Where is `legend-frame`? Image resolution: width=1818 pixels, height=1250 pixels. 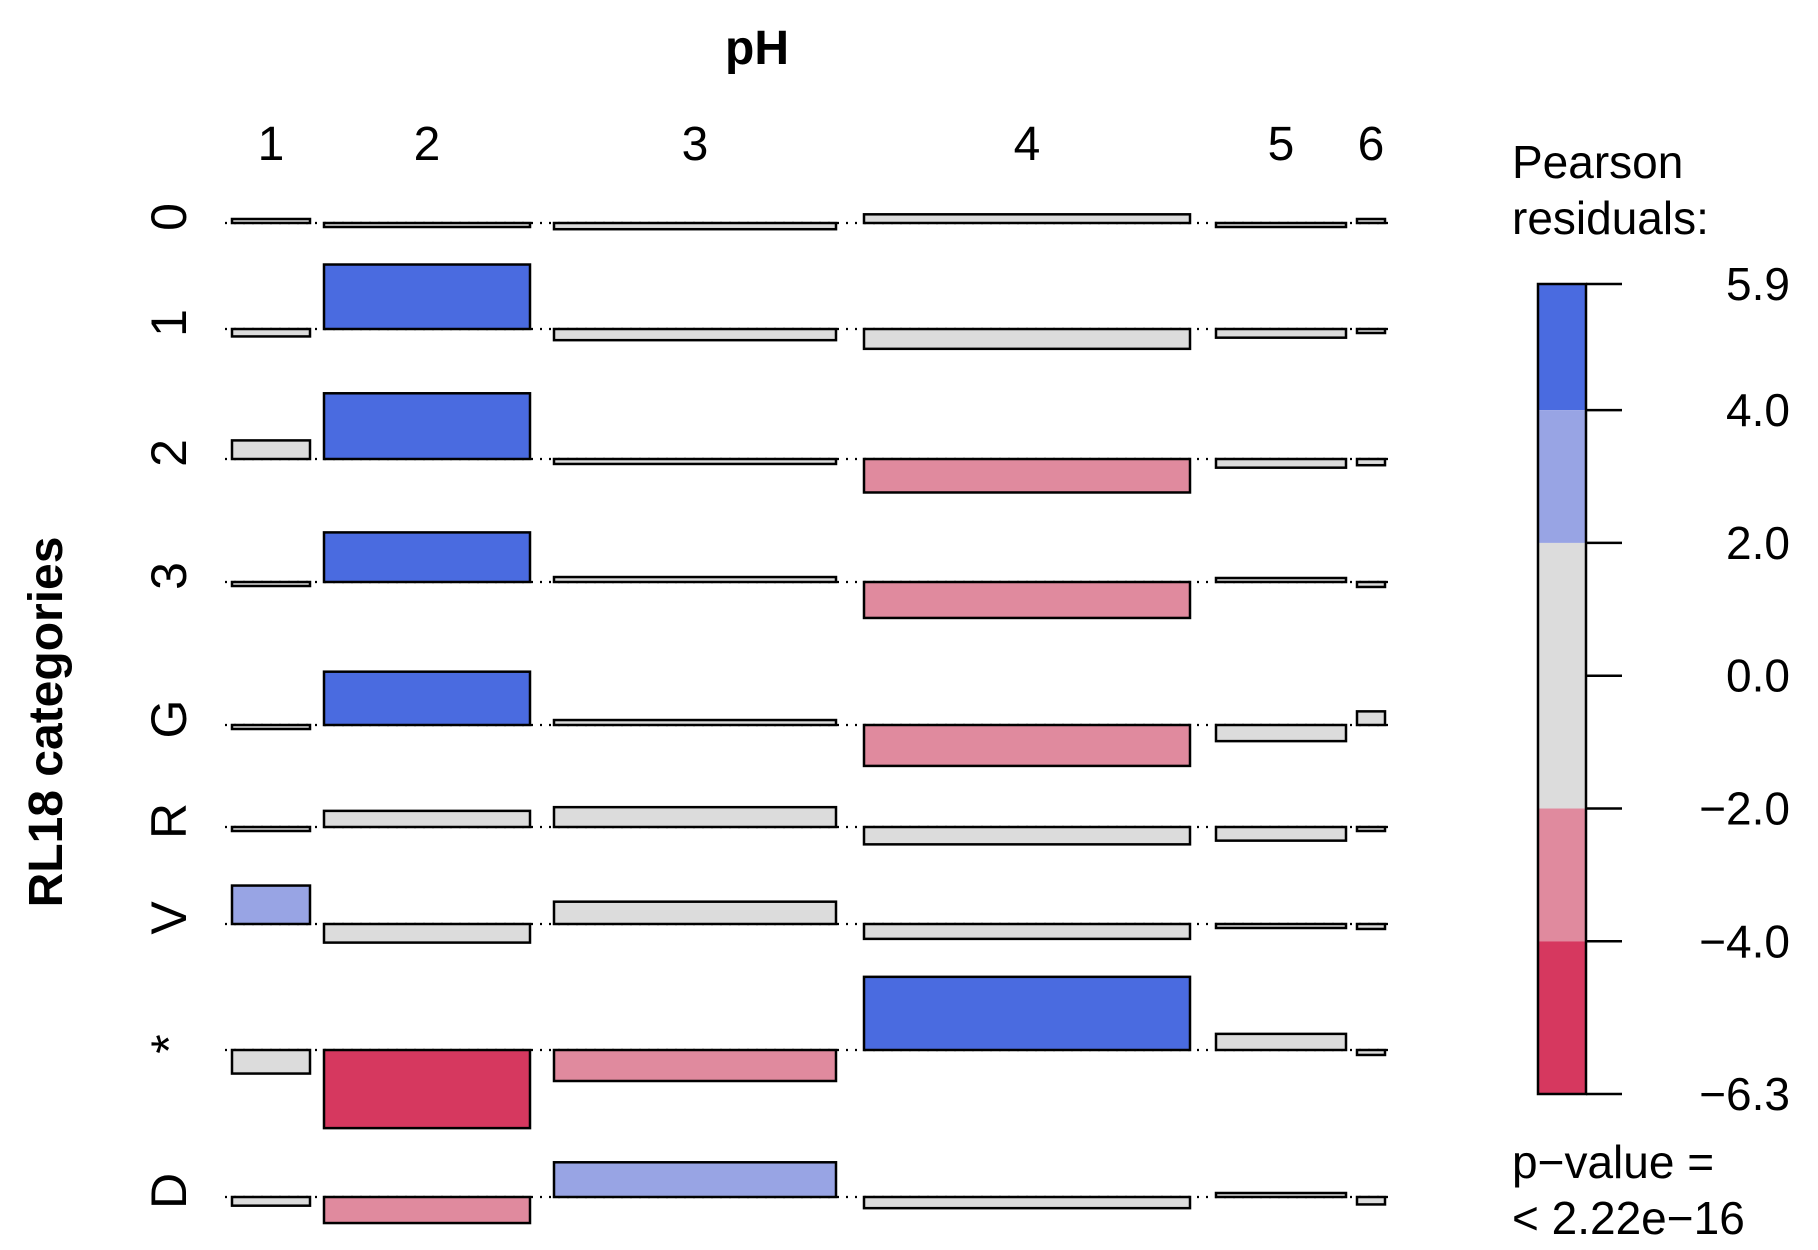 legend-frame is located at coordinates (1562, 689).